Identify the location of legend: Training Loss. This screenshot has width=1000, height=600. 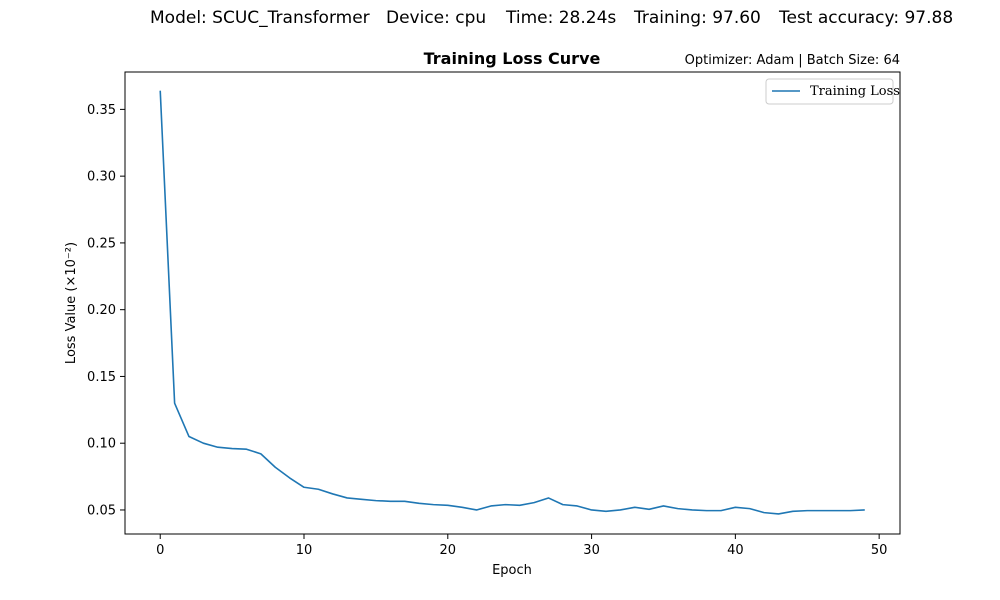
(832, 91).